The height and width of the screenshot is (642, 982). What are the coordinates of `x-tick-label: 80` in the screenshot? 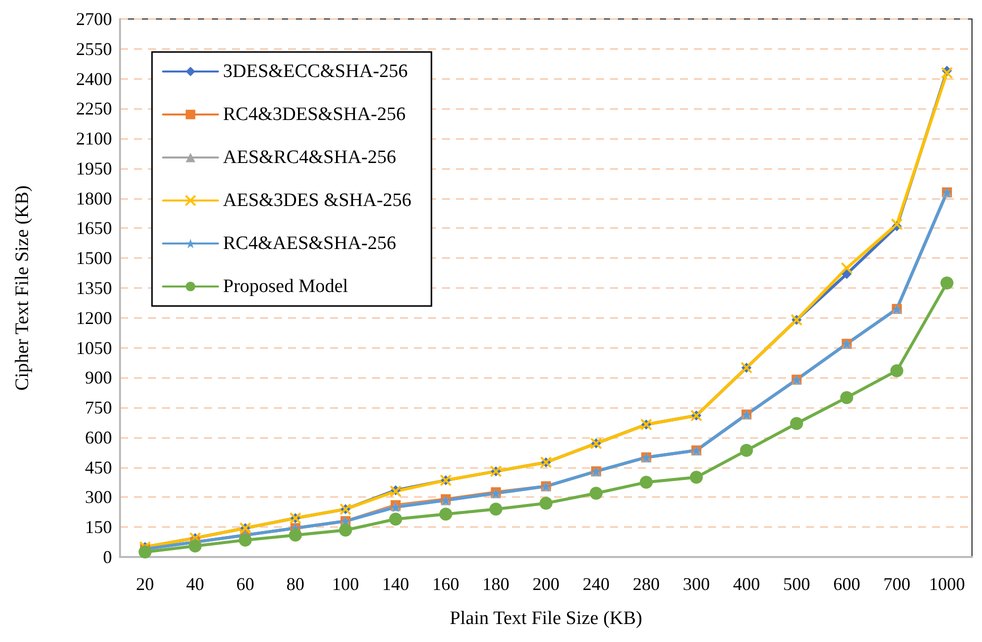 It's located at (295, 584).